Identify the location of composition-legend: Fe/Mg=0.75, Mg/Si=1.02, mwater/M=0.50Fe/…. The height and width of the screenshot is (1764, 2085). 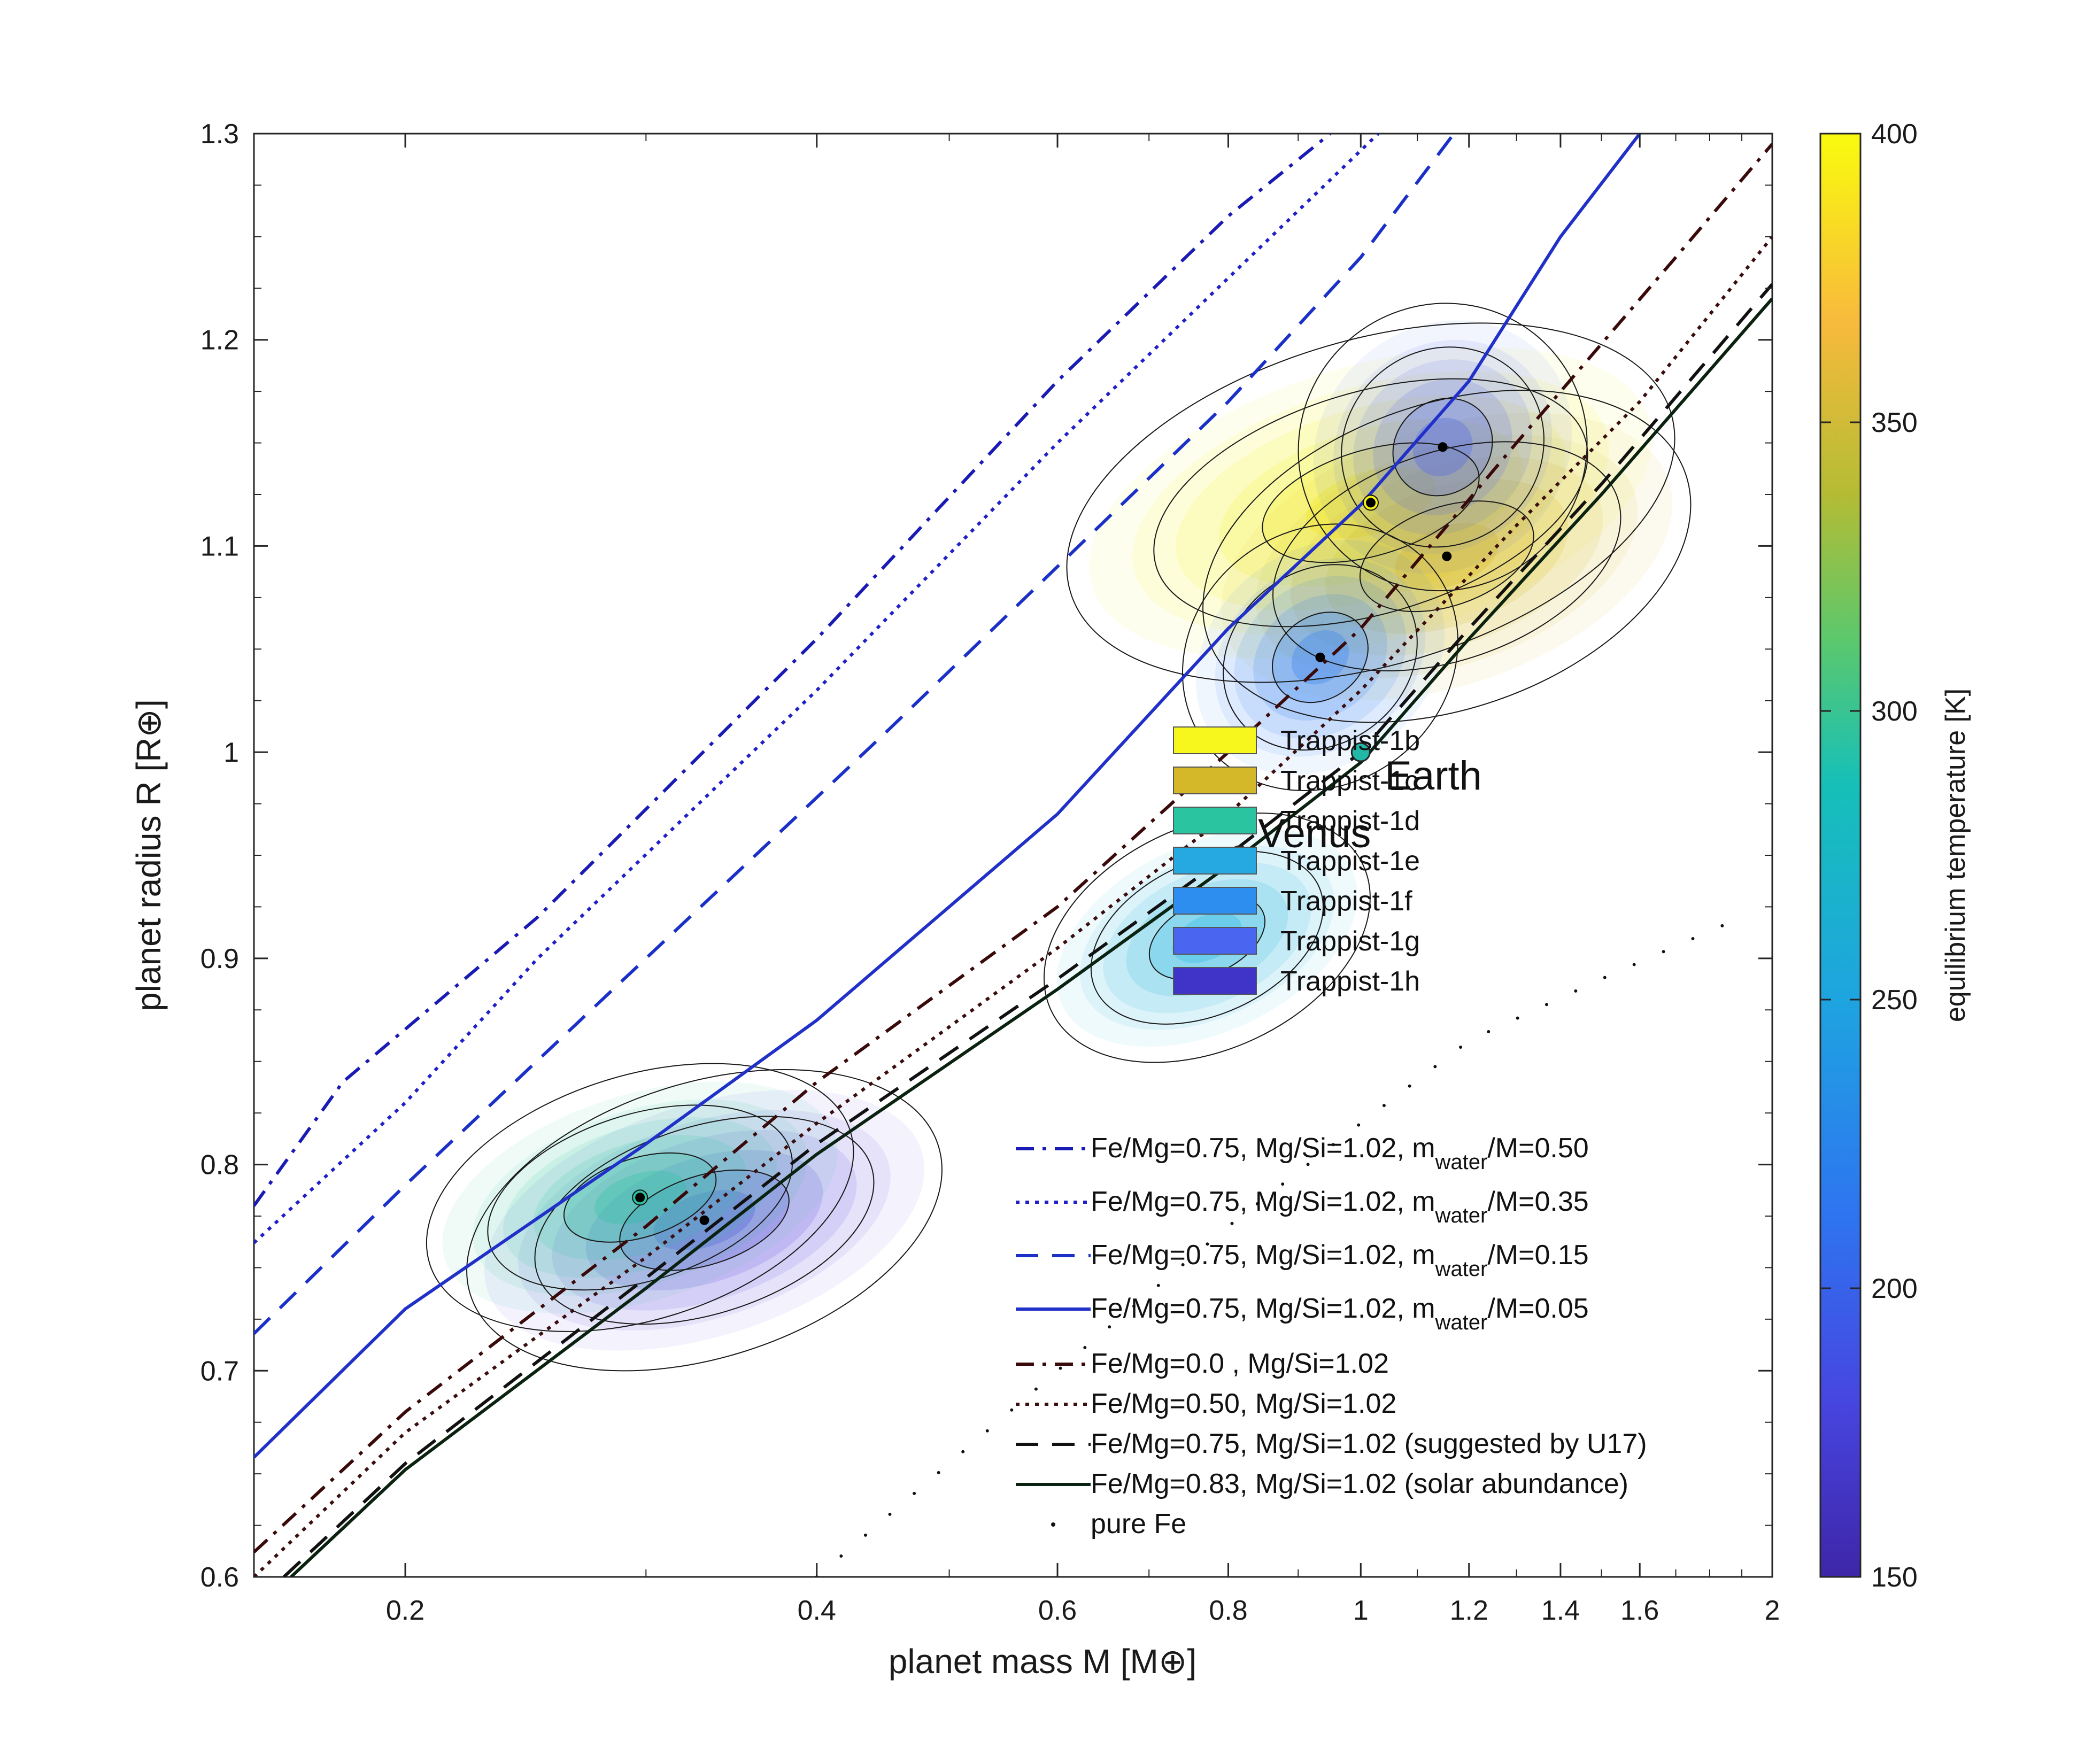
(1331, 1336).